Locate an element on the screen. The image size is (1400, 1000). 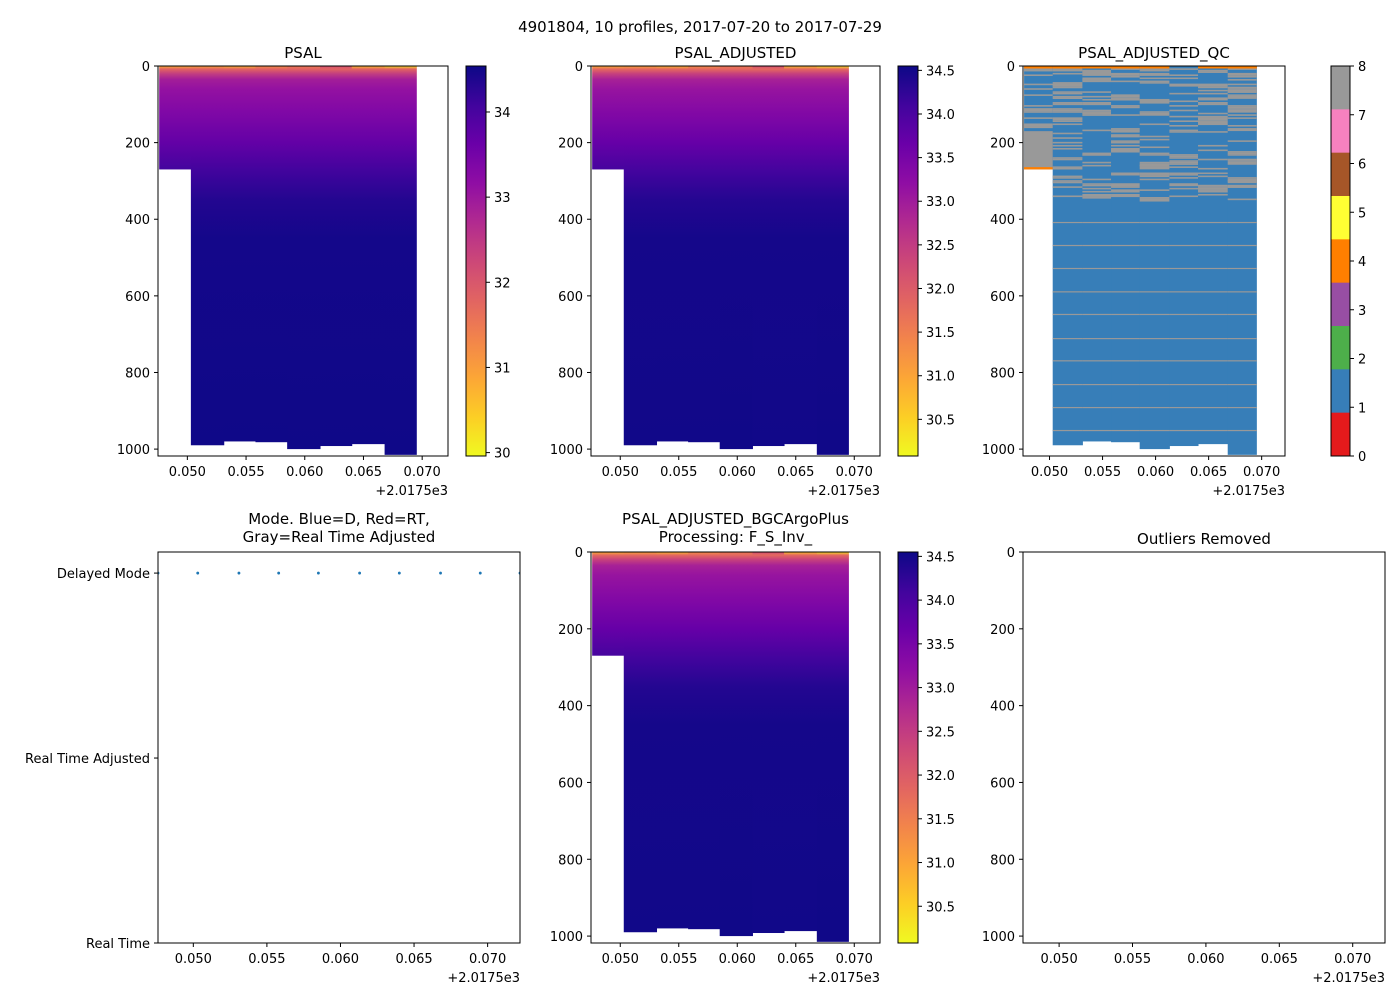
x-tick-label: 0.055 is located at coordinates (1102, 472).